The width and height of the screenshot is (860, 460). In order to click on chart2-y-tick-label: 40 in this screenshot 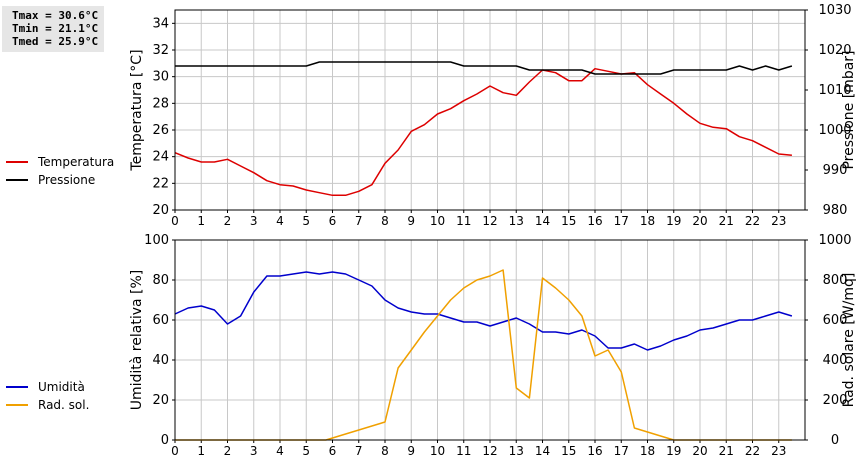, I will do `click(160, 360)`.